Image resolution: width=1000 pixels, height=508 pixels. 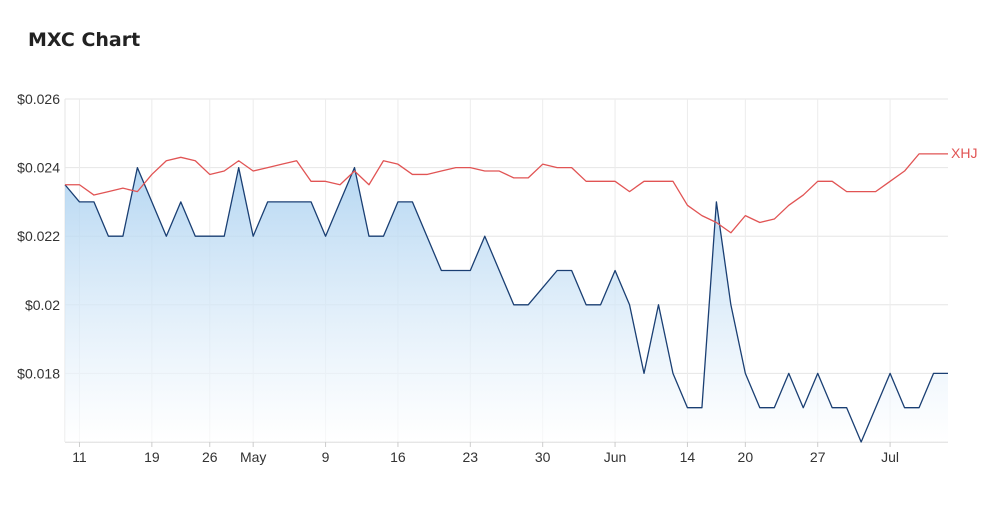 I want to click on legend-xhj-label: XHJ, so click(x=964, y=153).